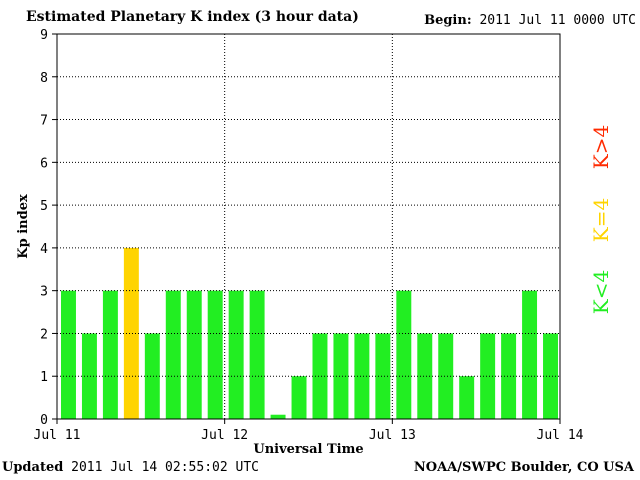 This screenshot has height=480, width=640. What do you see at coordinates (44, 249) in the screenshot?
I see `y-tick-label: 4` at bounding box center [44, 249].